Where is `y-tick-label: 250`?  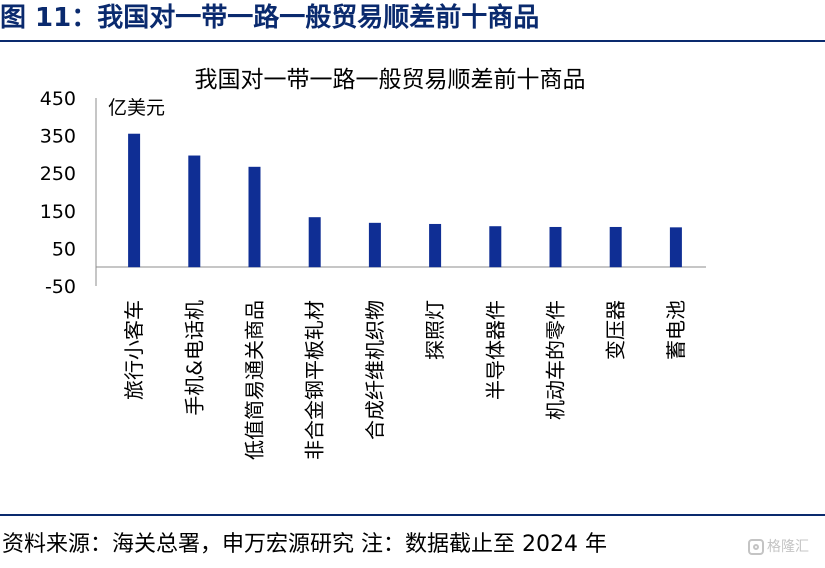 y-tick-label: 250 is located at coordinates (58, 174).